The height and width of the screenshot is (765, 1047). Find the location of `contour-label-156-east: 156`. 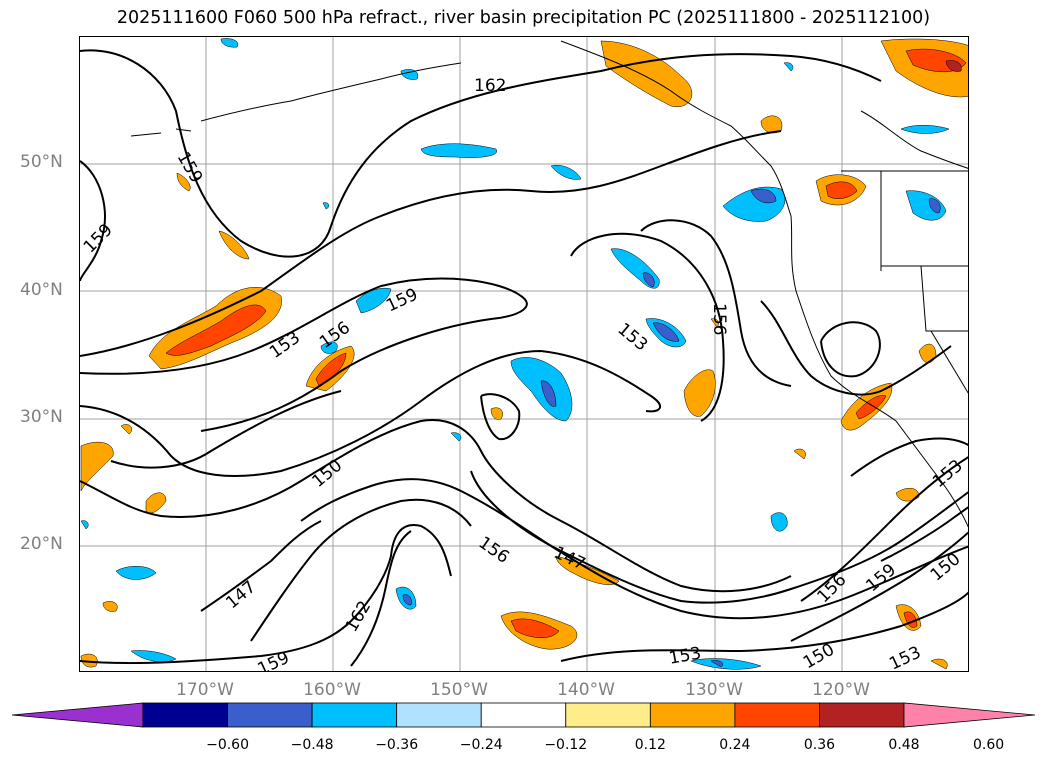

contour-label-156-east: 156 is located at coordinates (719, 319).